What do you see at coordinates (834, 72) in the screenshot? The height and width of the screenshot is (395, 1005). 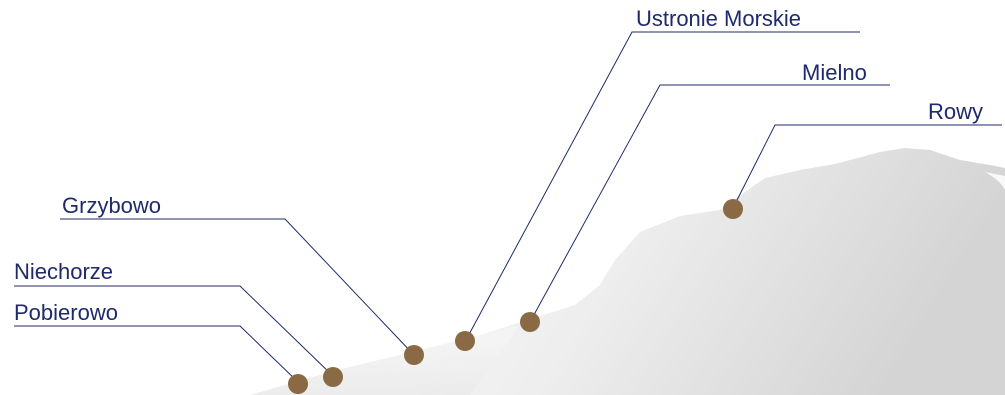 I see `town-label-mielno: Mielno` at bounding box center [834, 72].